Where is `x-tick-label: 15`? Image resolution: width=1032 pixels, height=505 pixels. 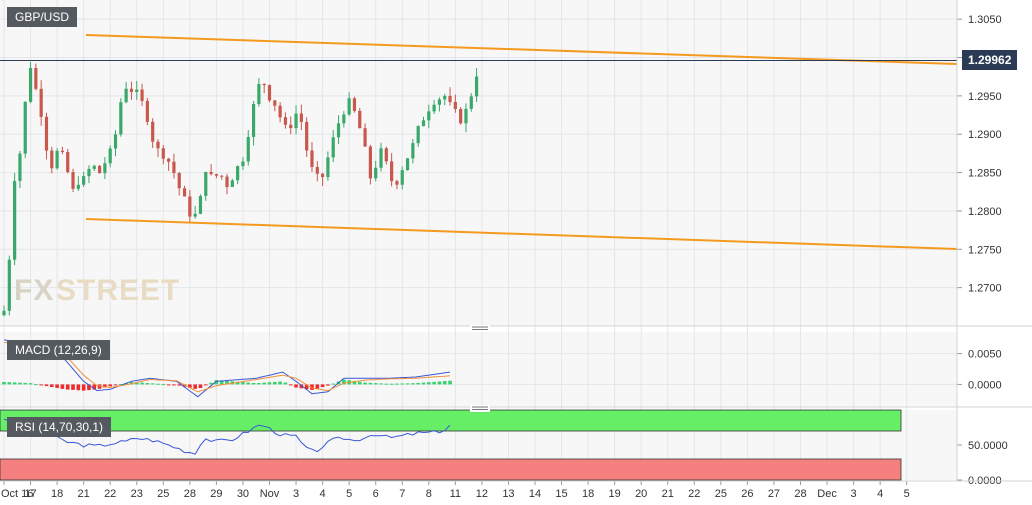 x-tick-label: 15 is located at coordinates (561, 494).